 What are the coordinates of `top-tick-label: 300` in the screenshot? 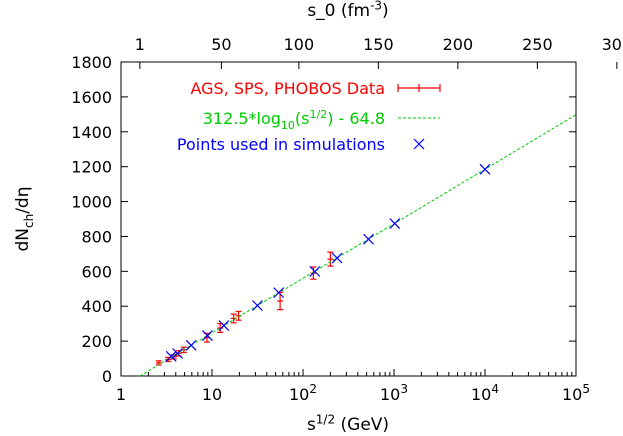 It's located at (612, 44).